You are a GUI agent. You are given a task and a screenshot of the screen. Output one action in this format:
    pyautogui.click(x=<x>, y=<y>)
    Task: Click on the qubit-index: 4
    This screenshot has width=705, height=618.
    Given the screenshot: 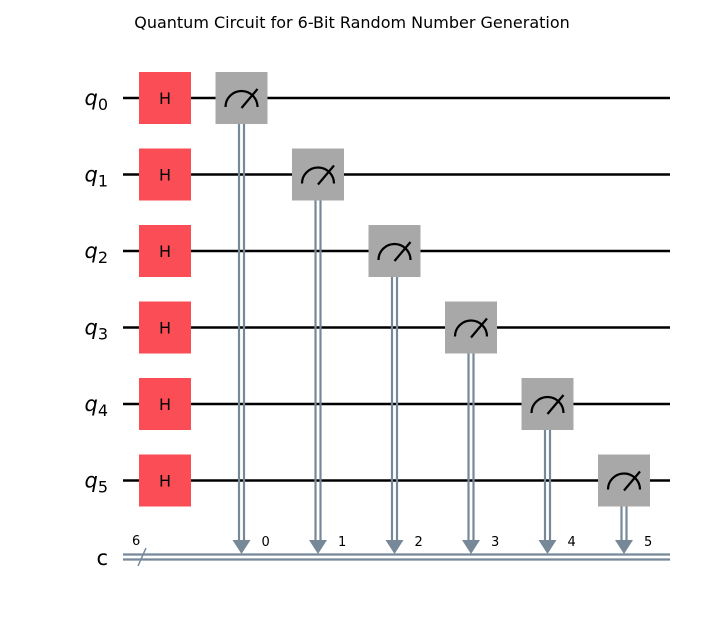 What is the action you would take?
    pyautogui.click(x=103, y=410)
    